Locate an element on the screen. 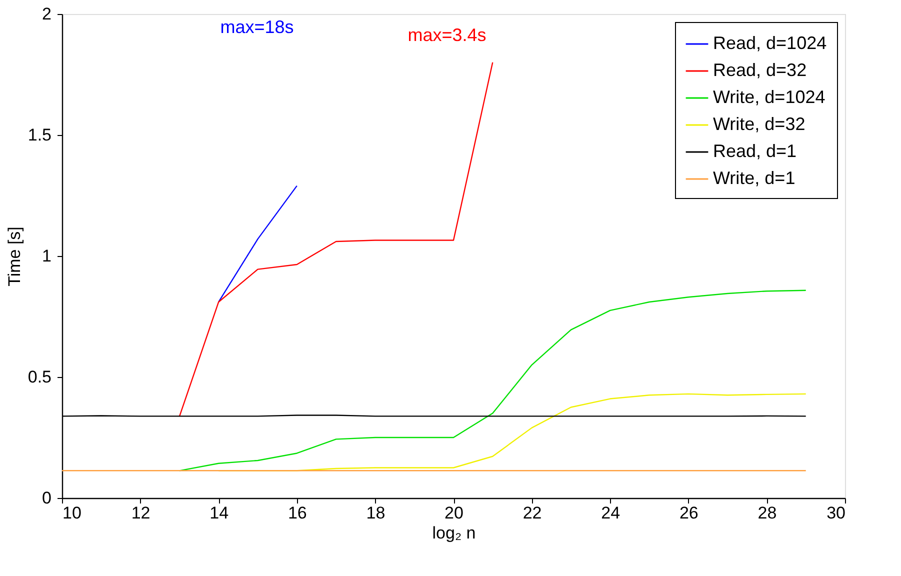  y-tick-label: 1.5 is located at coordinates (40, 135).